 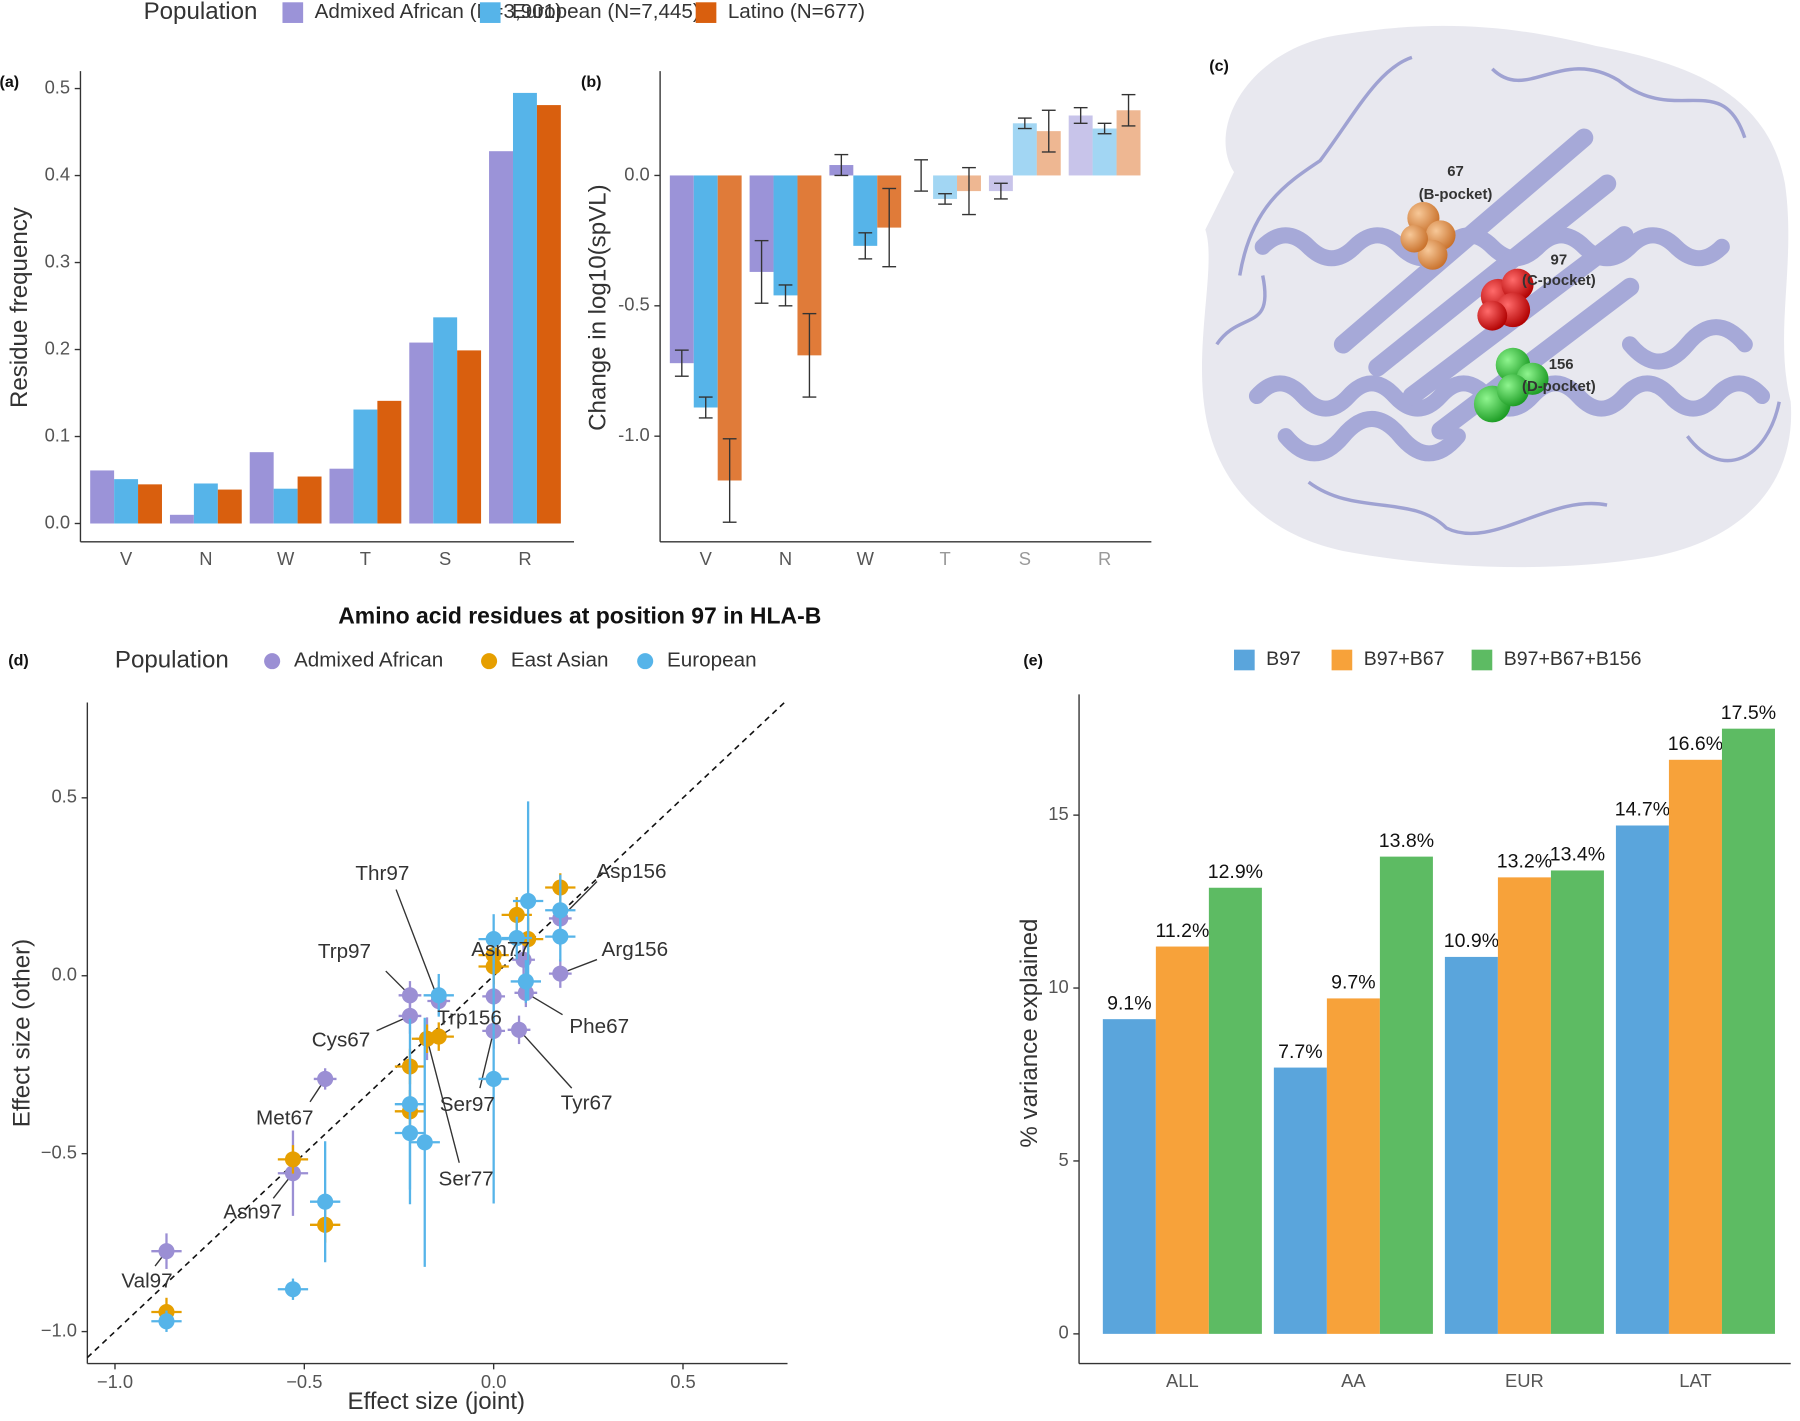 I want to click on legend-label: European (N=7,445), so click(x=606, y=11).